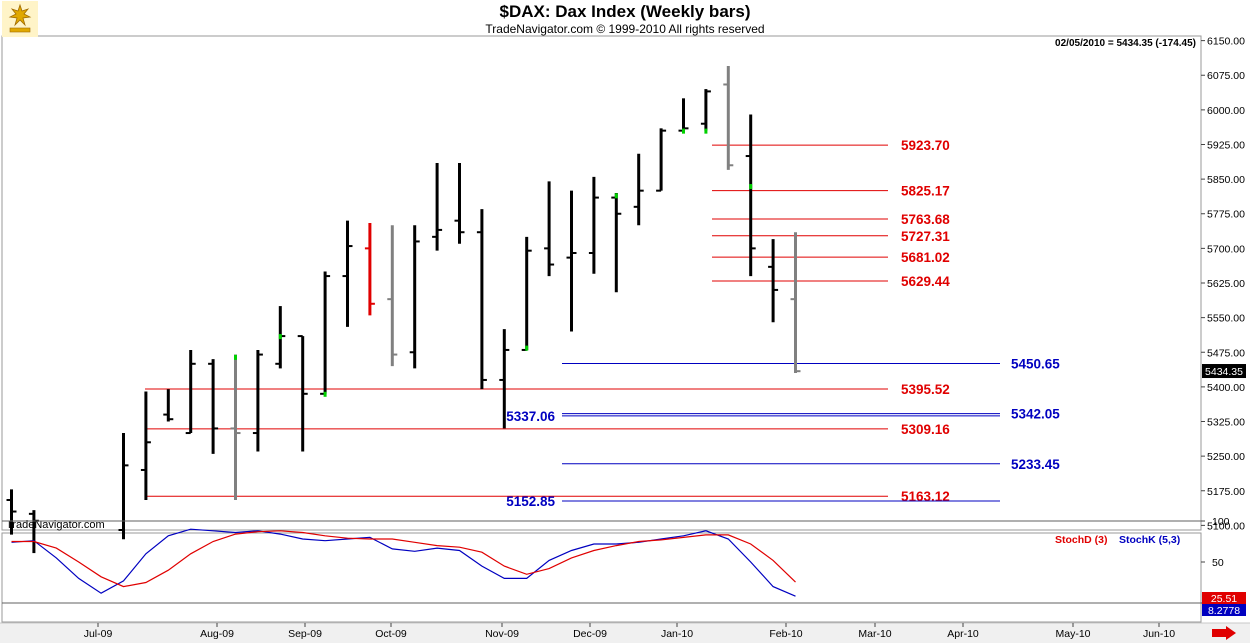 The height and width of the screenshot is (643, 1250). I want to click on level-label: 5825.17, so click(925, 191).